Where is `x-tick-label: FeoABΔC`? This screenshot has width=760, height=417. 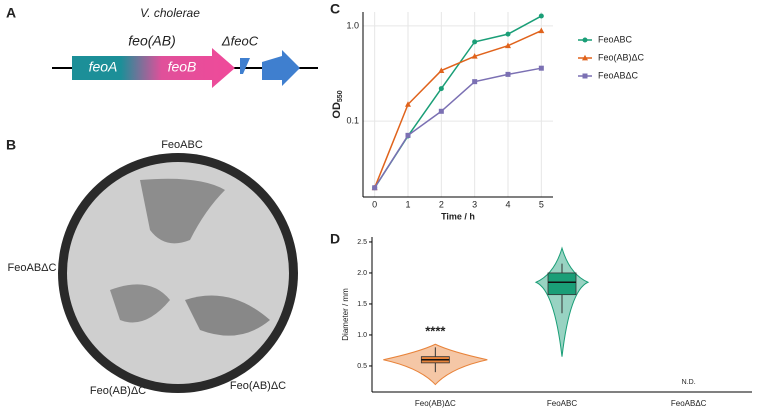 x-tick-label: FeoABΔC is located at coordinates (689, 403).